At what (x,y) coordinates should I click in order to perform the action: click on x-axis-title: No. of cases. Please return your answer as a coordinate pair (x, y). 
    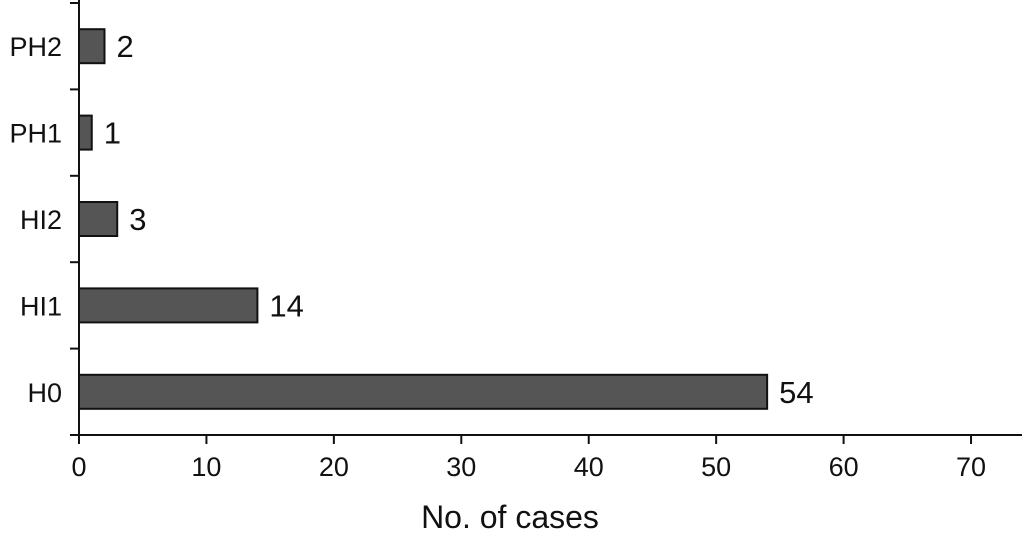
    Looking at the image, I should click on (510, 517).